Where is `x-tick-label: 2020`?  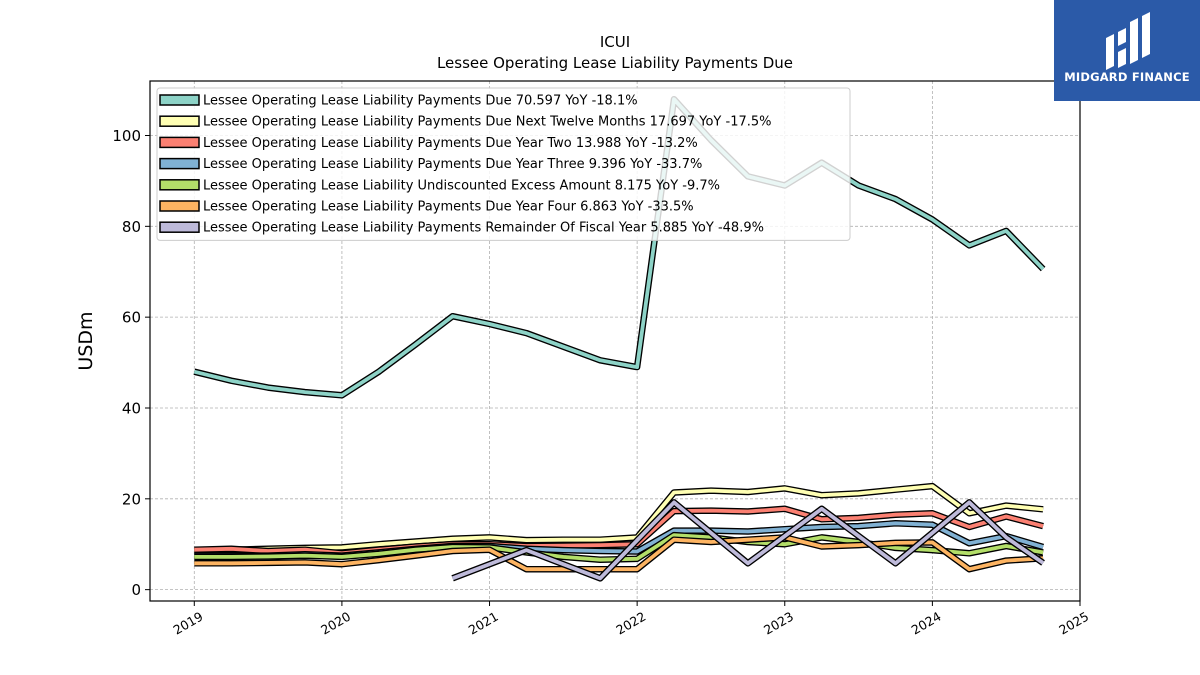 x-tick-label: 2020 is located at coordinates (335, 623).